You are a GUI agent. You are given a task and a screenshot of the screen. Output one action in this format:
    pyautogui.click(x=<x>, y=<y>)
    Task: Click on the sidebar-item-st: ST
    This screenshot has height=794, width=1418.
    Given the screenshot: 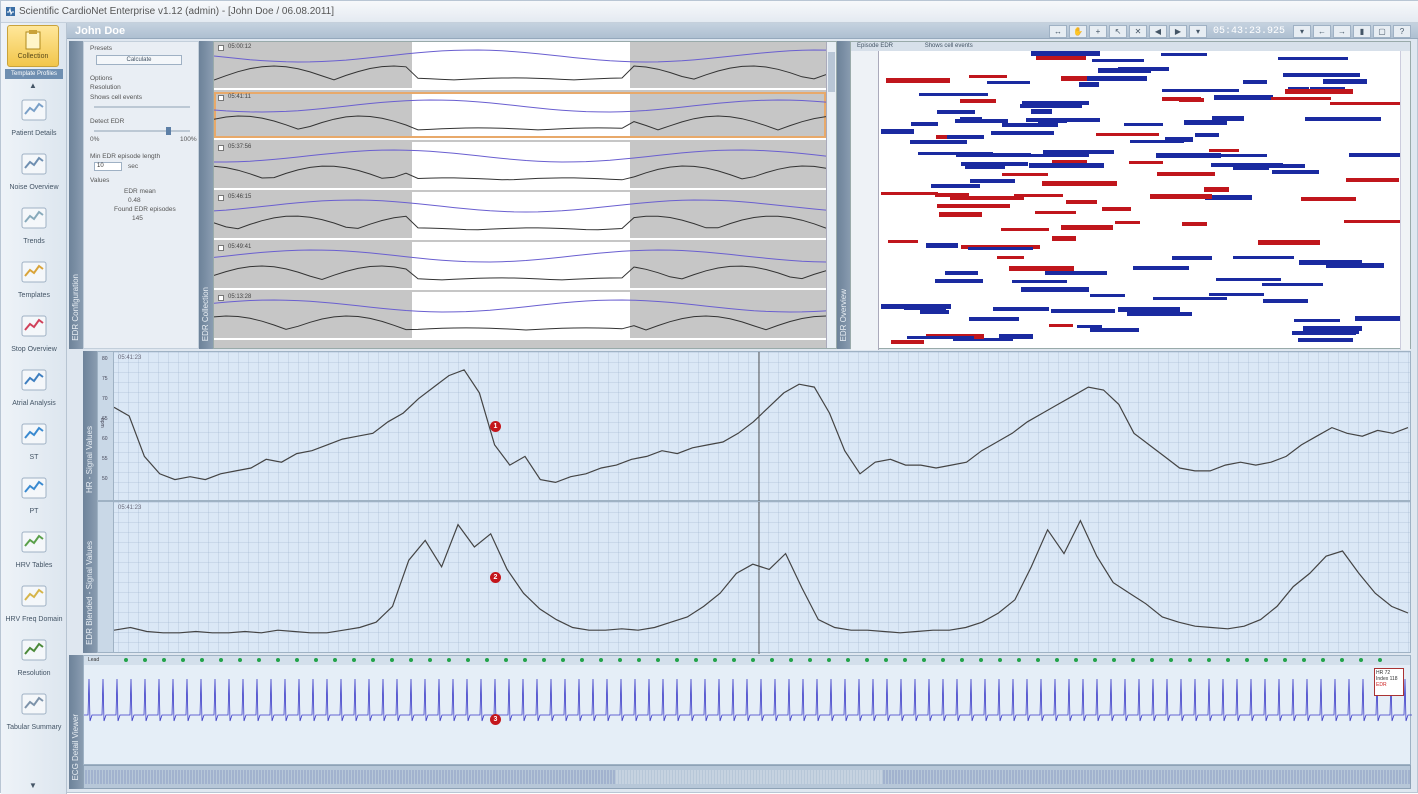 What is the action you would take?
    pyautogui.click(x=34, y=444)
    